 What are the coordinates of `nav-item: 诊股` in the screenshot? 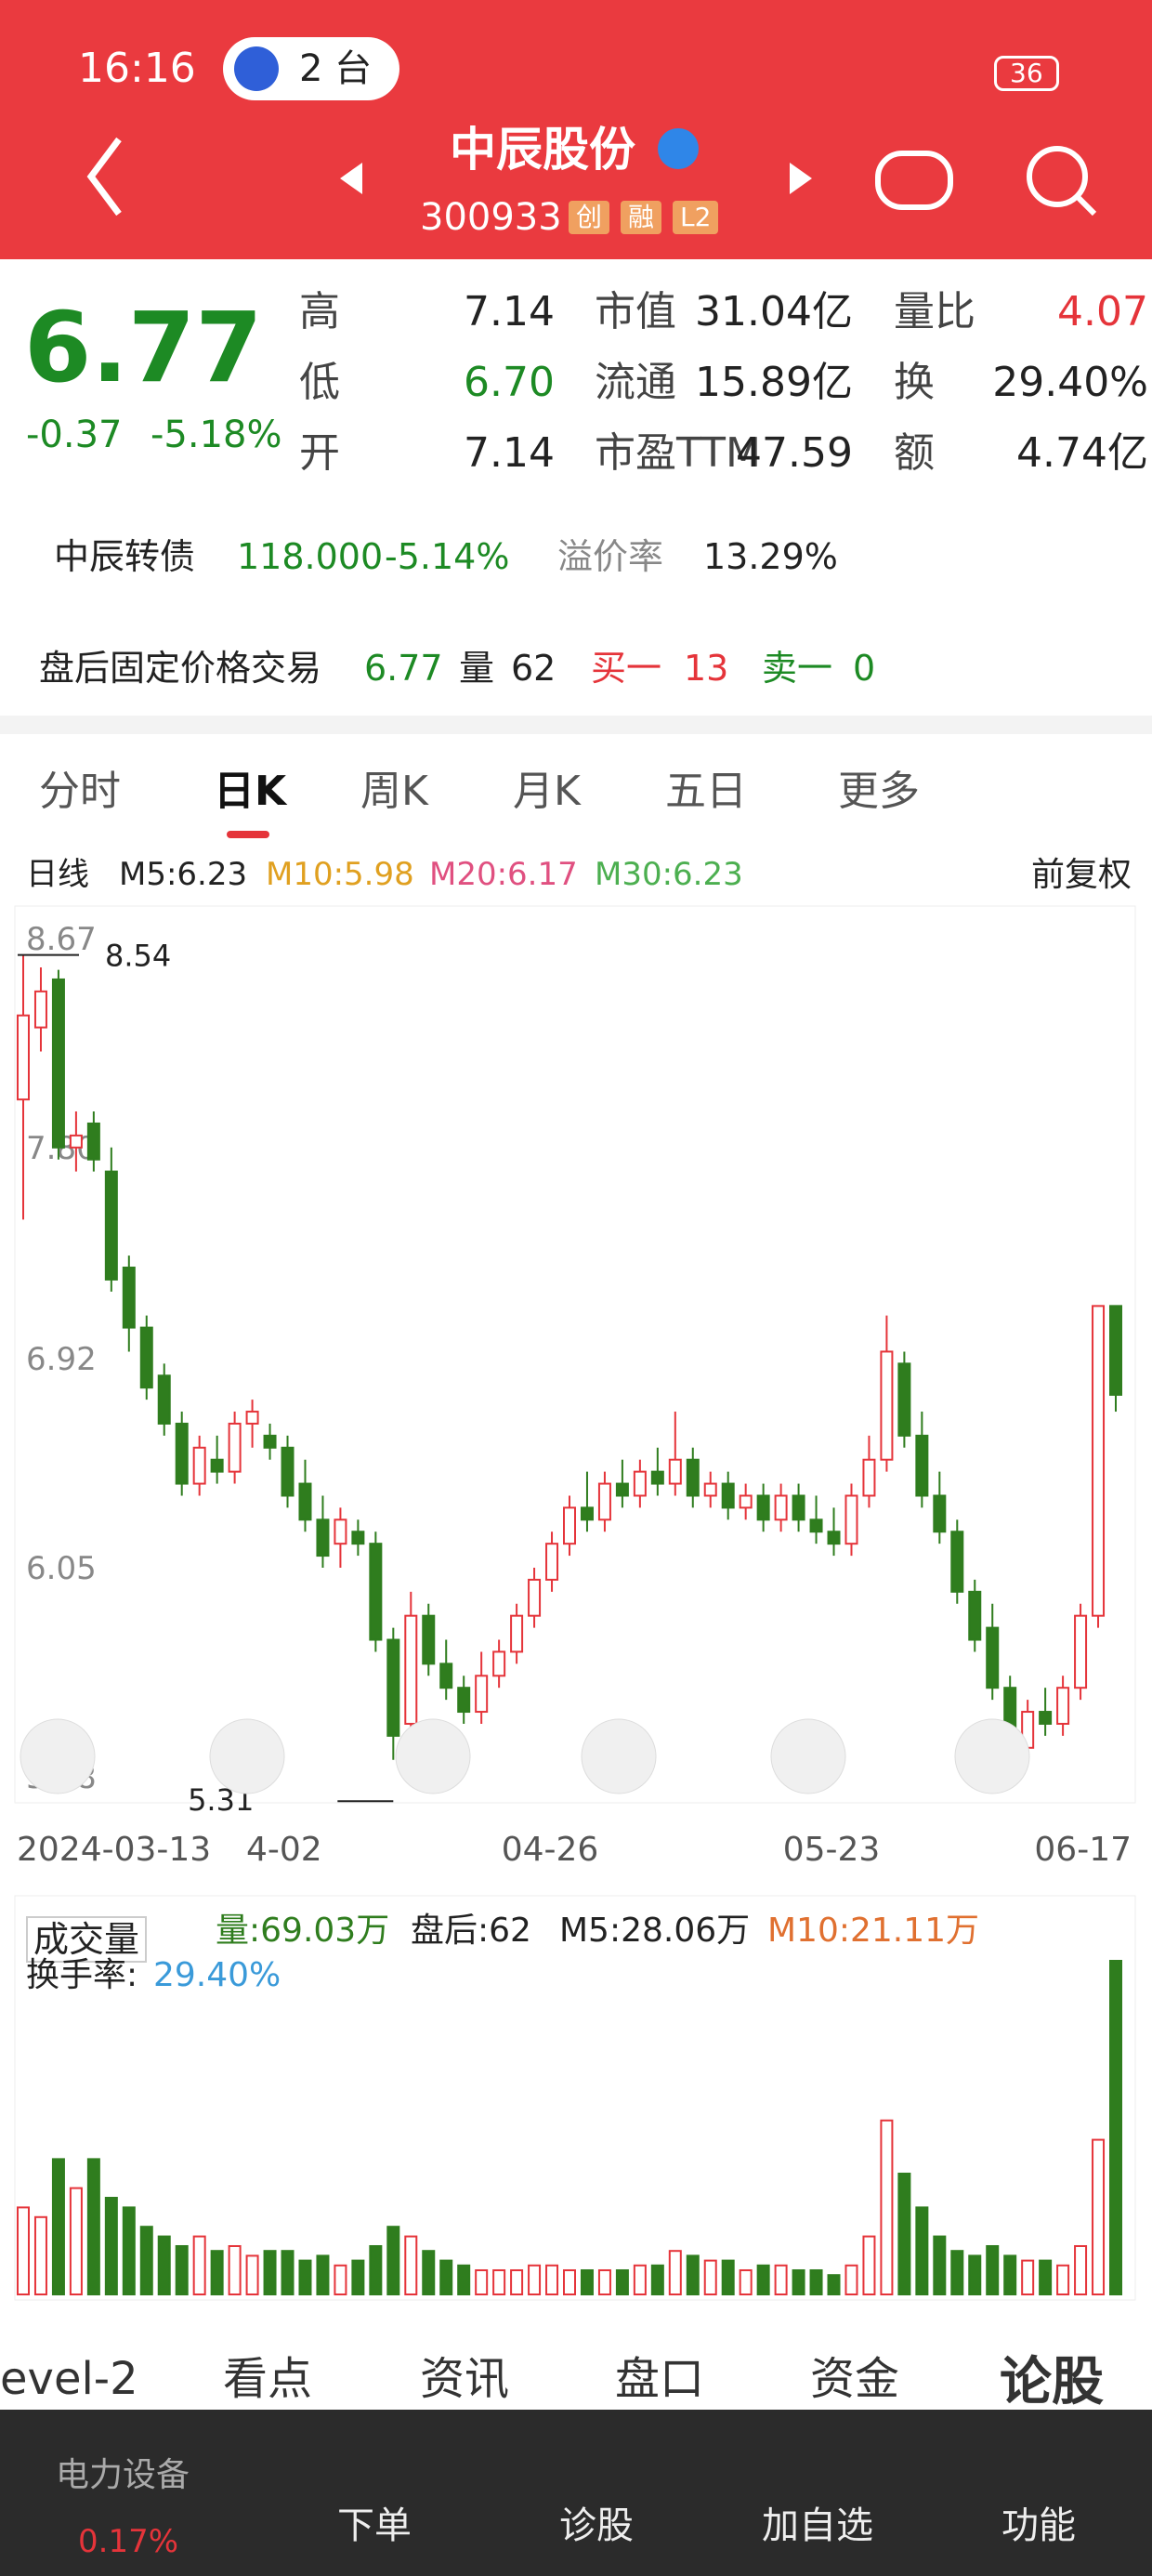 It's located at (596, 2525).